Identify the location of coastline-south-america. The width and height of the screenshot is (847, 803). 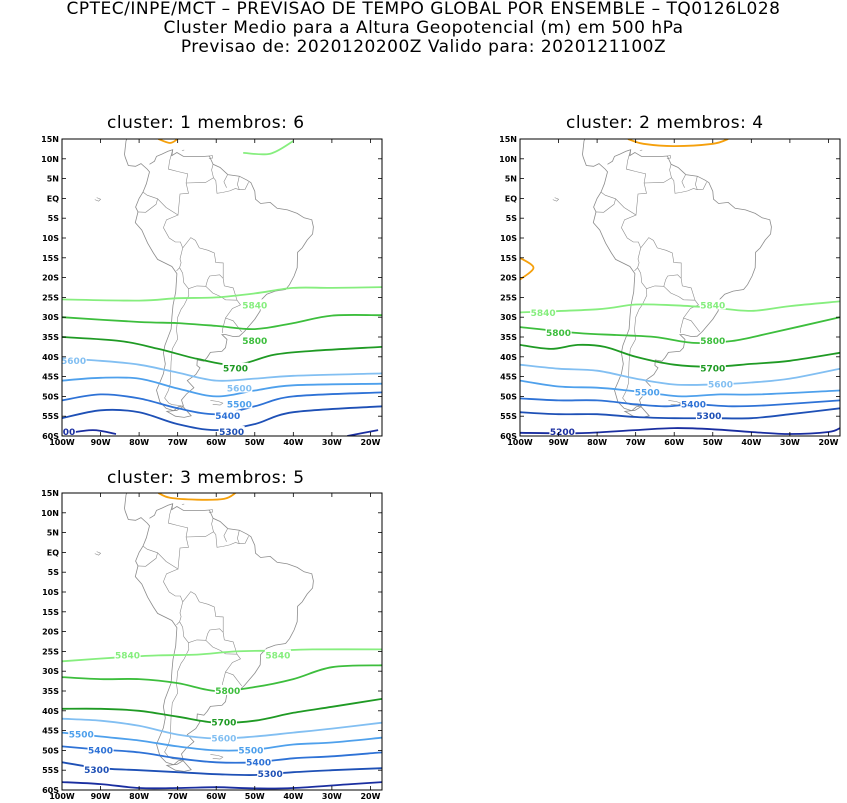
(219, 629).